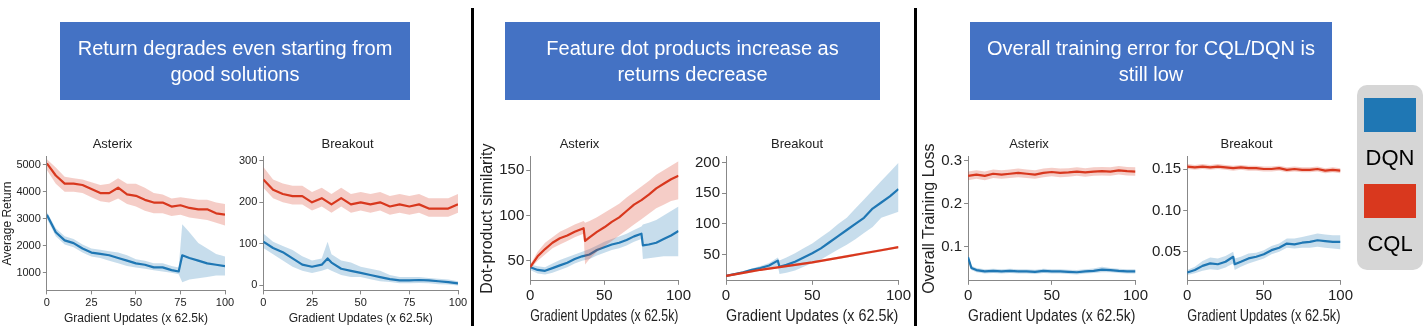  What do you see at coordinates (28, 244) in the screenshot?
I see `y-tick-label: 2000` at bounding box center [28, 244].